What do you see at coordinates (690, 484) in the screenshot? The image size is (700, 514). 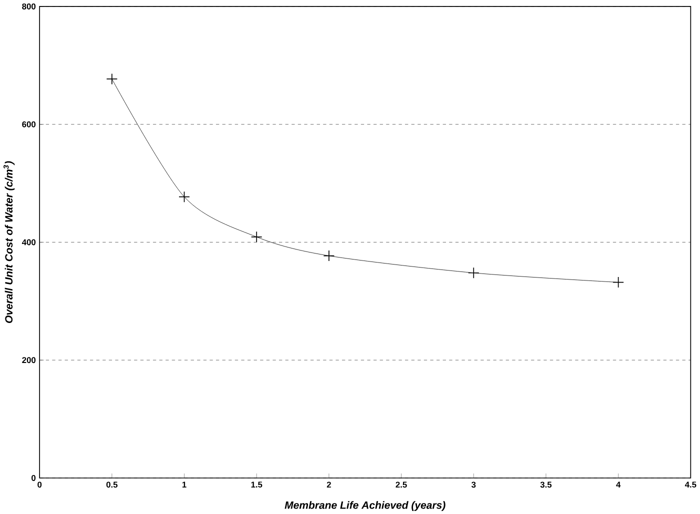 I see `x-tick-label: 4.5` at bounding box center [690, 484].